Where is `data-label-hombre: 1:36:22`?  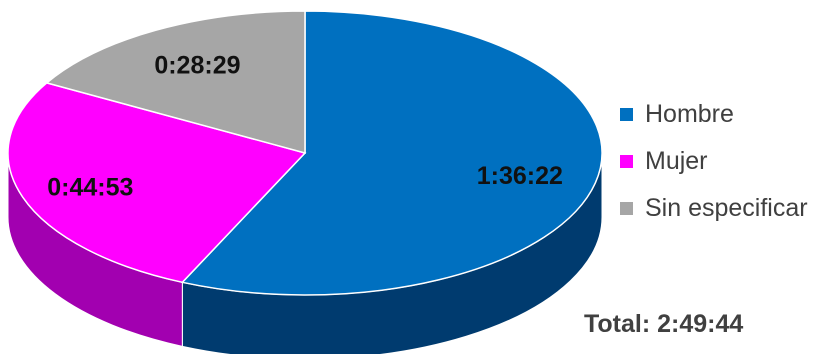 data-label-hombre: 1:36:22 is located at coordinates (520, 176).